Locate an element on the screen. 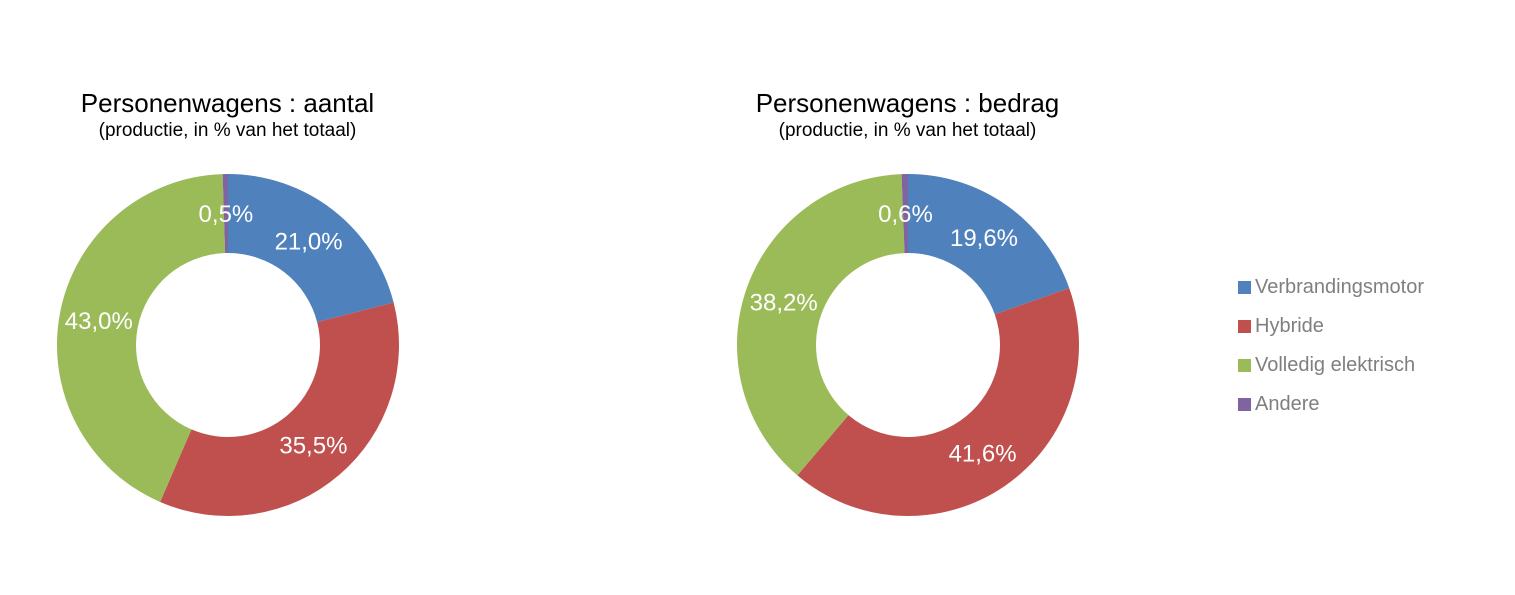  legend-label-hybride: Hybride is located at coordinates (1289, 326).